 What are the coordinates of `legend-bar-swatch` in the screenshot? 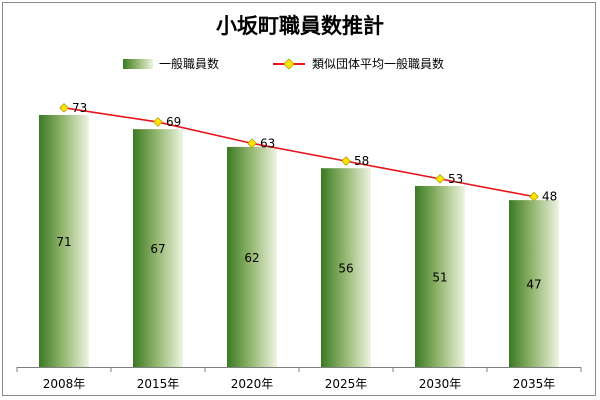 It's located at (138, 64).